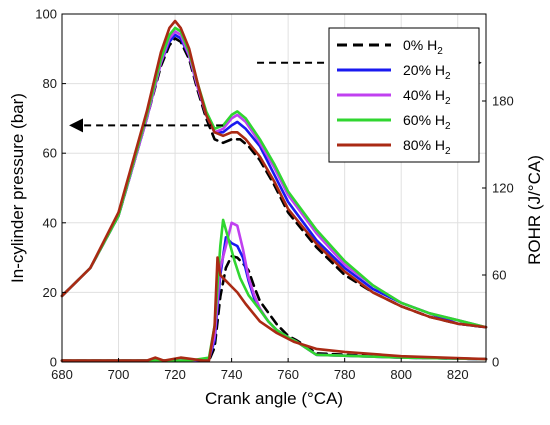 The height and width of the screenshot is (425, 550). What do you see at coordinates (458, 374) in the screenshot?
I see `x-tick-label: 820` at bounding box center [458, 374].